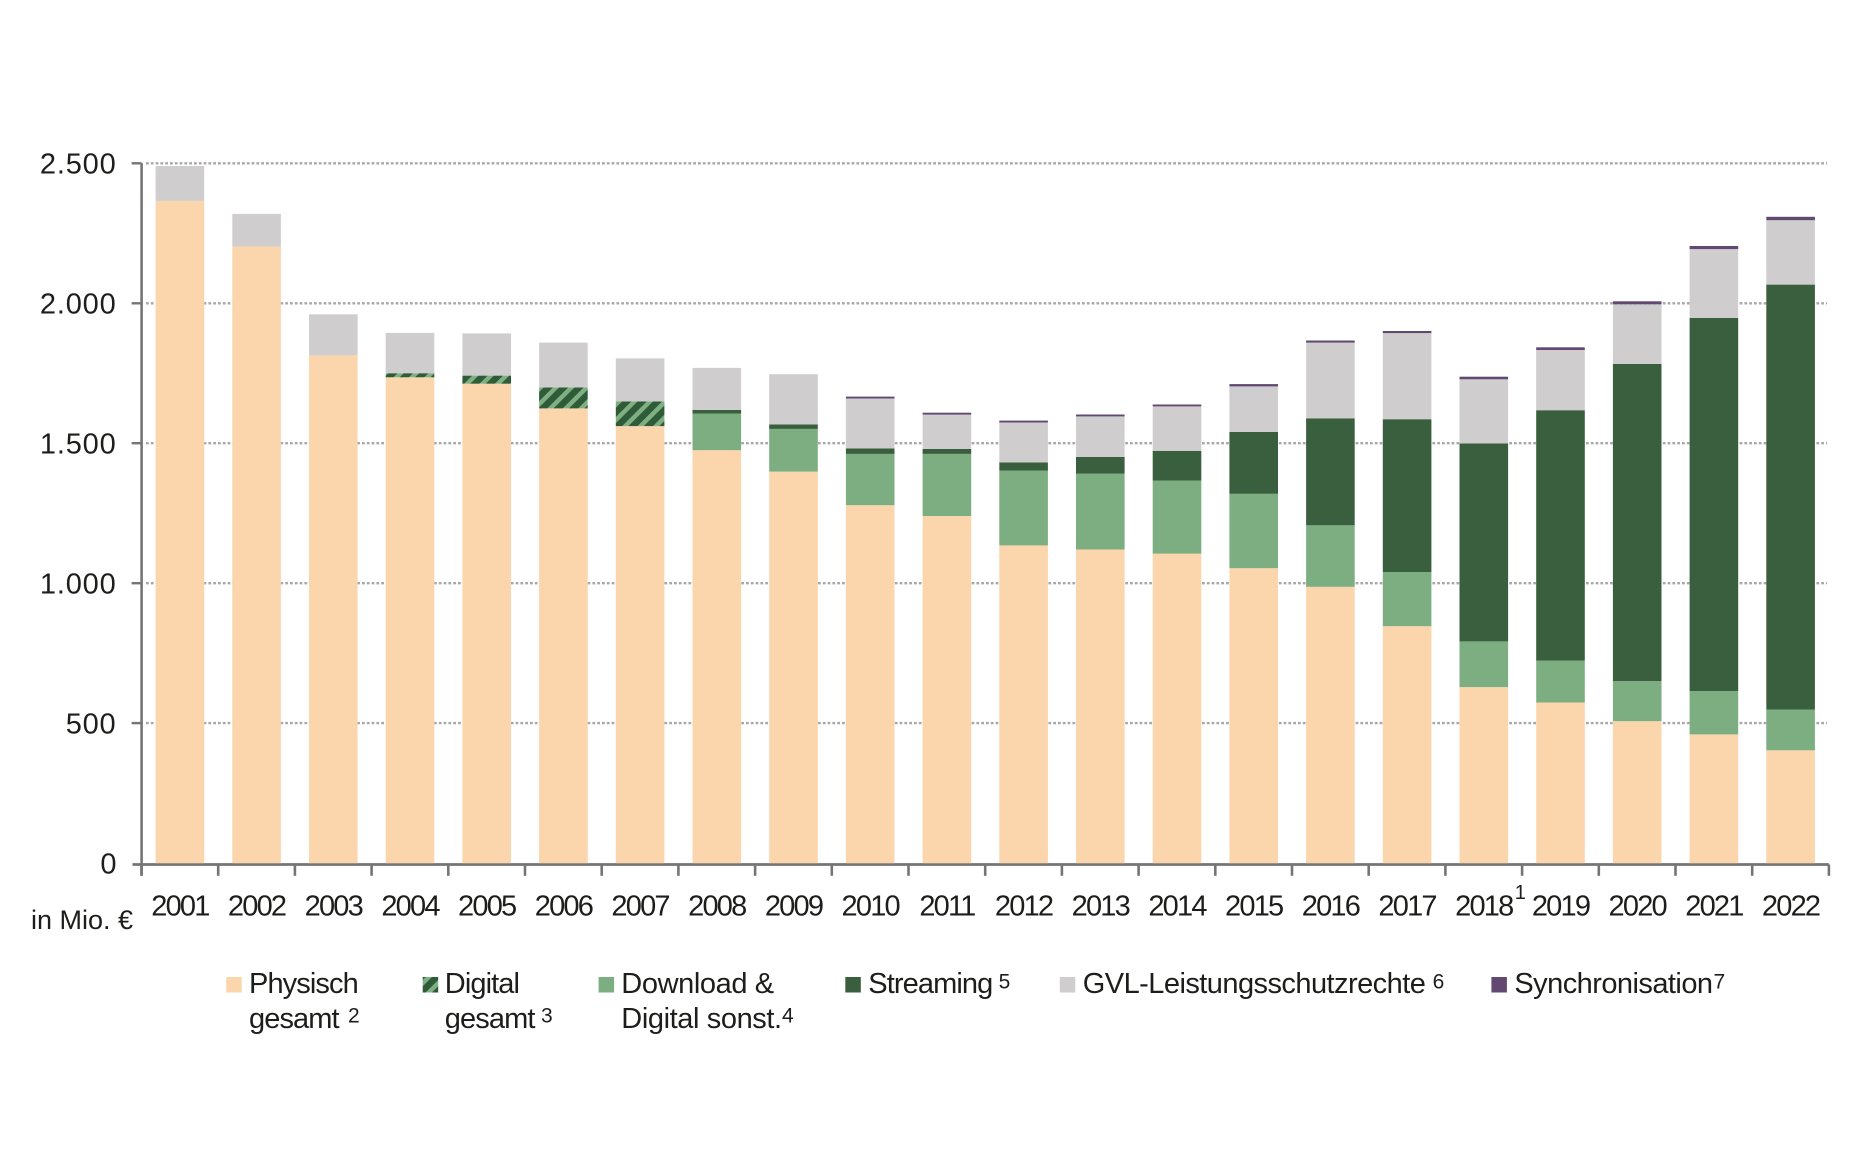  Describe the element at coordinates (564, 907) in the screenshot. I see `svg-text: 2006` at that location.